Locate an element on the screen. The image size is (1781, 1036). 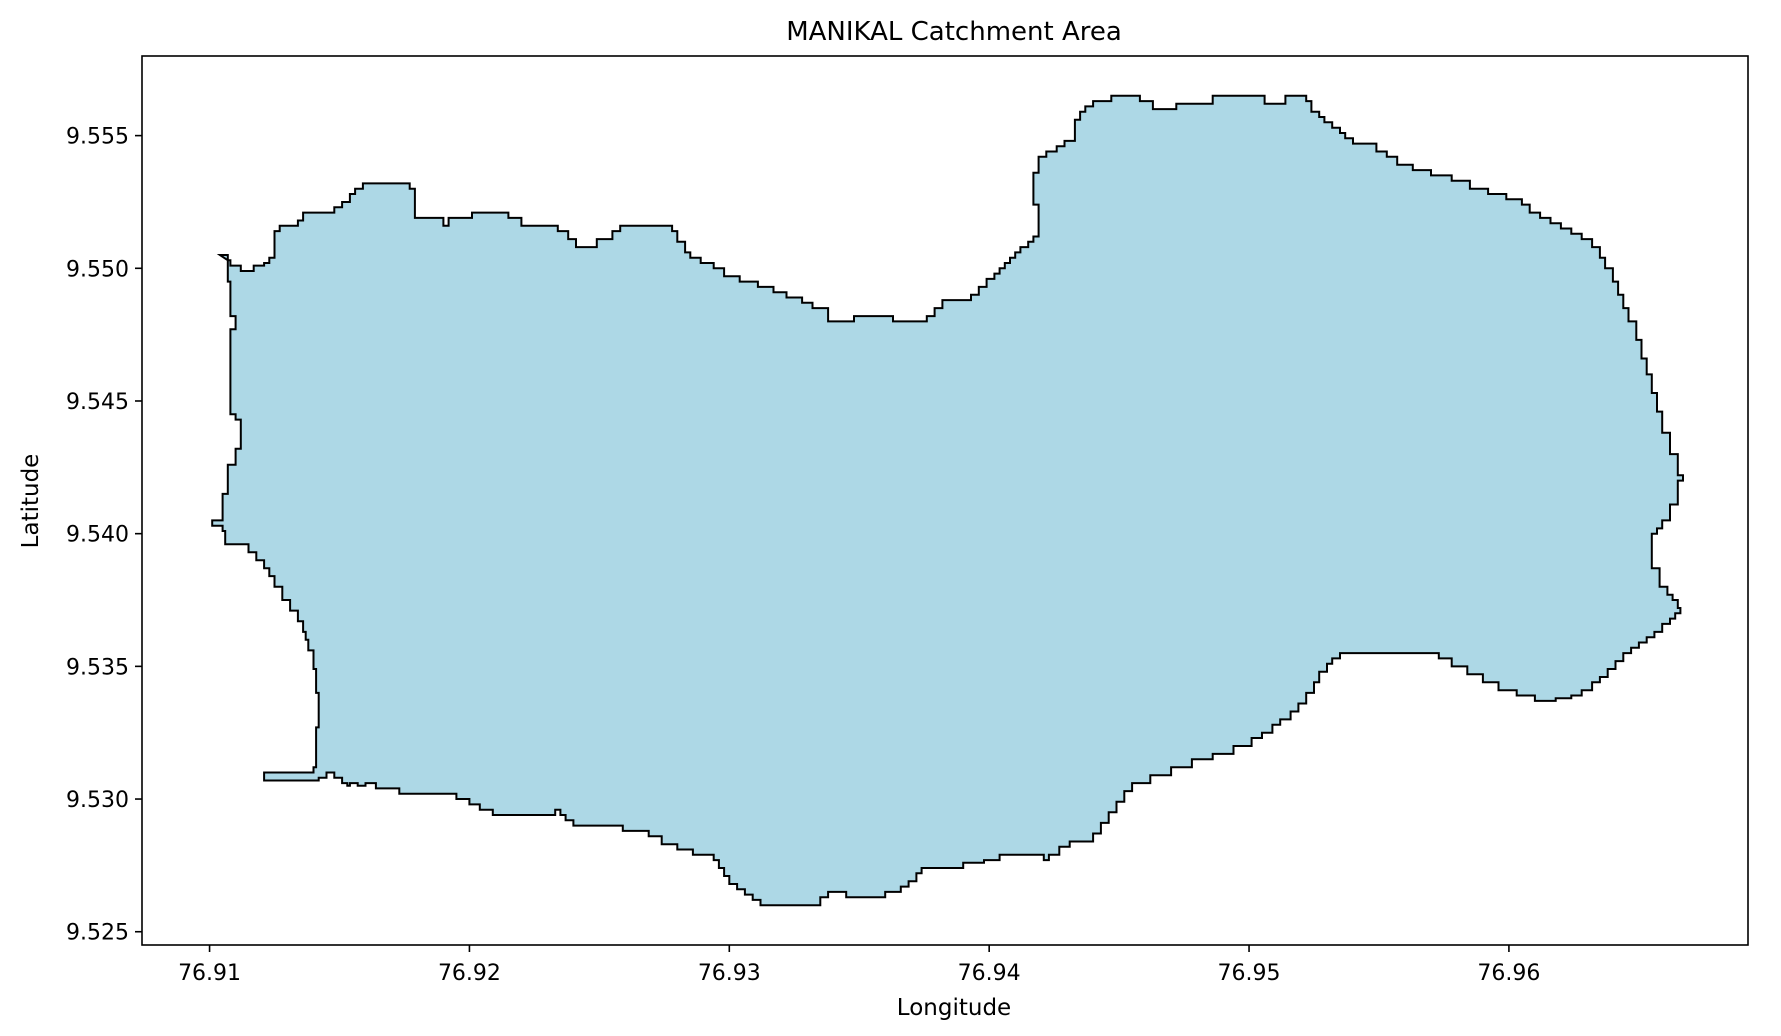
y-tick-label: 9.525 is located at coordinates (97, 933).